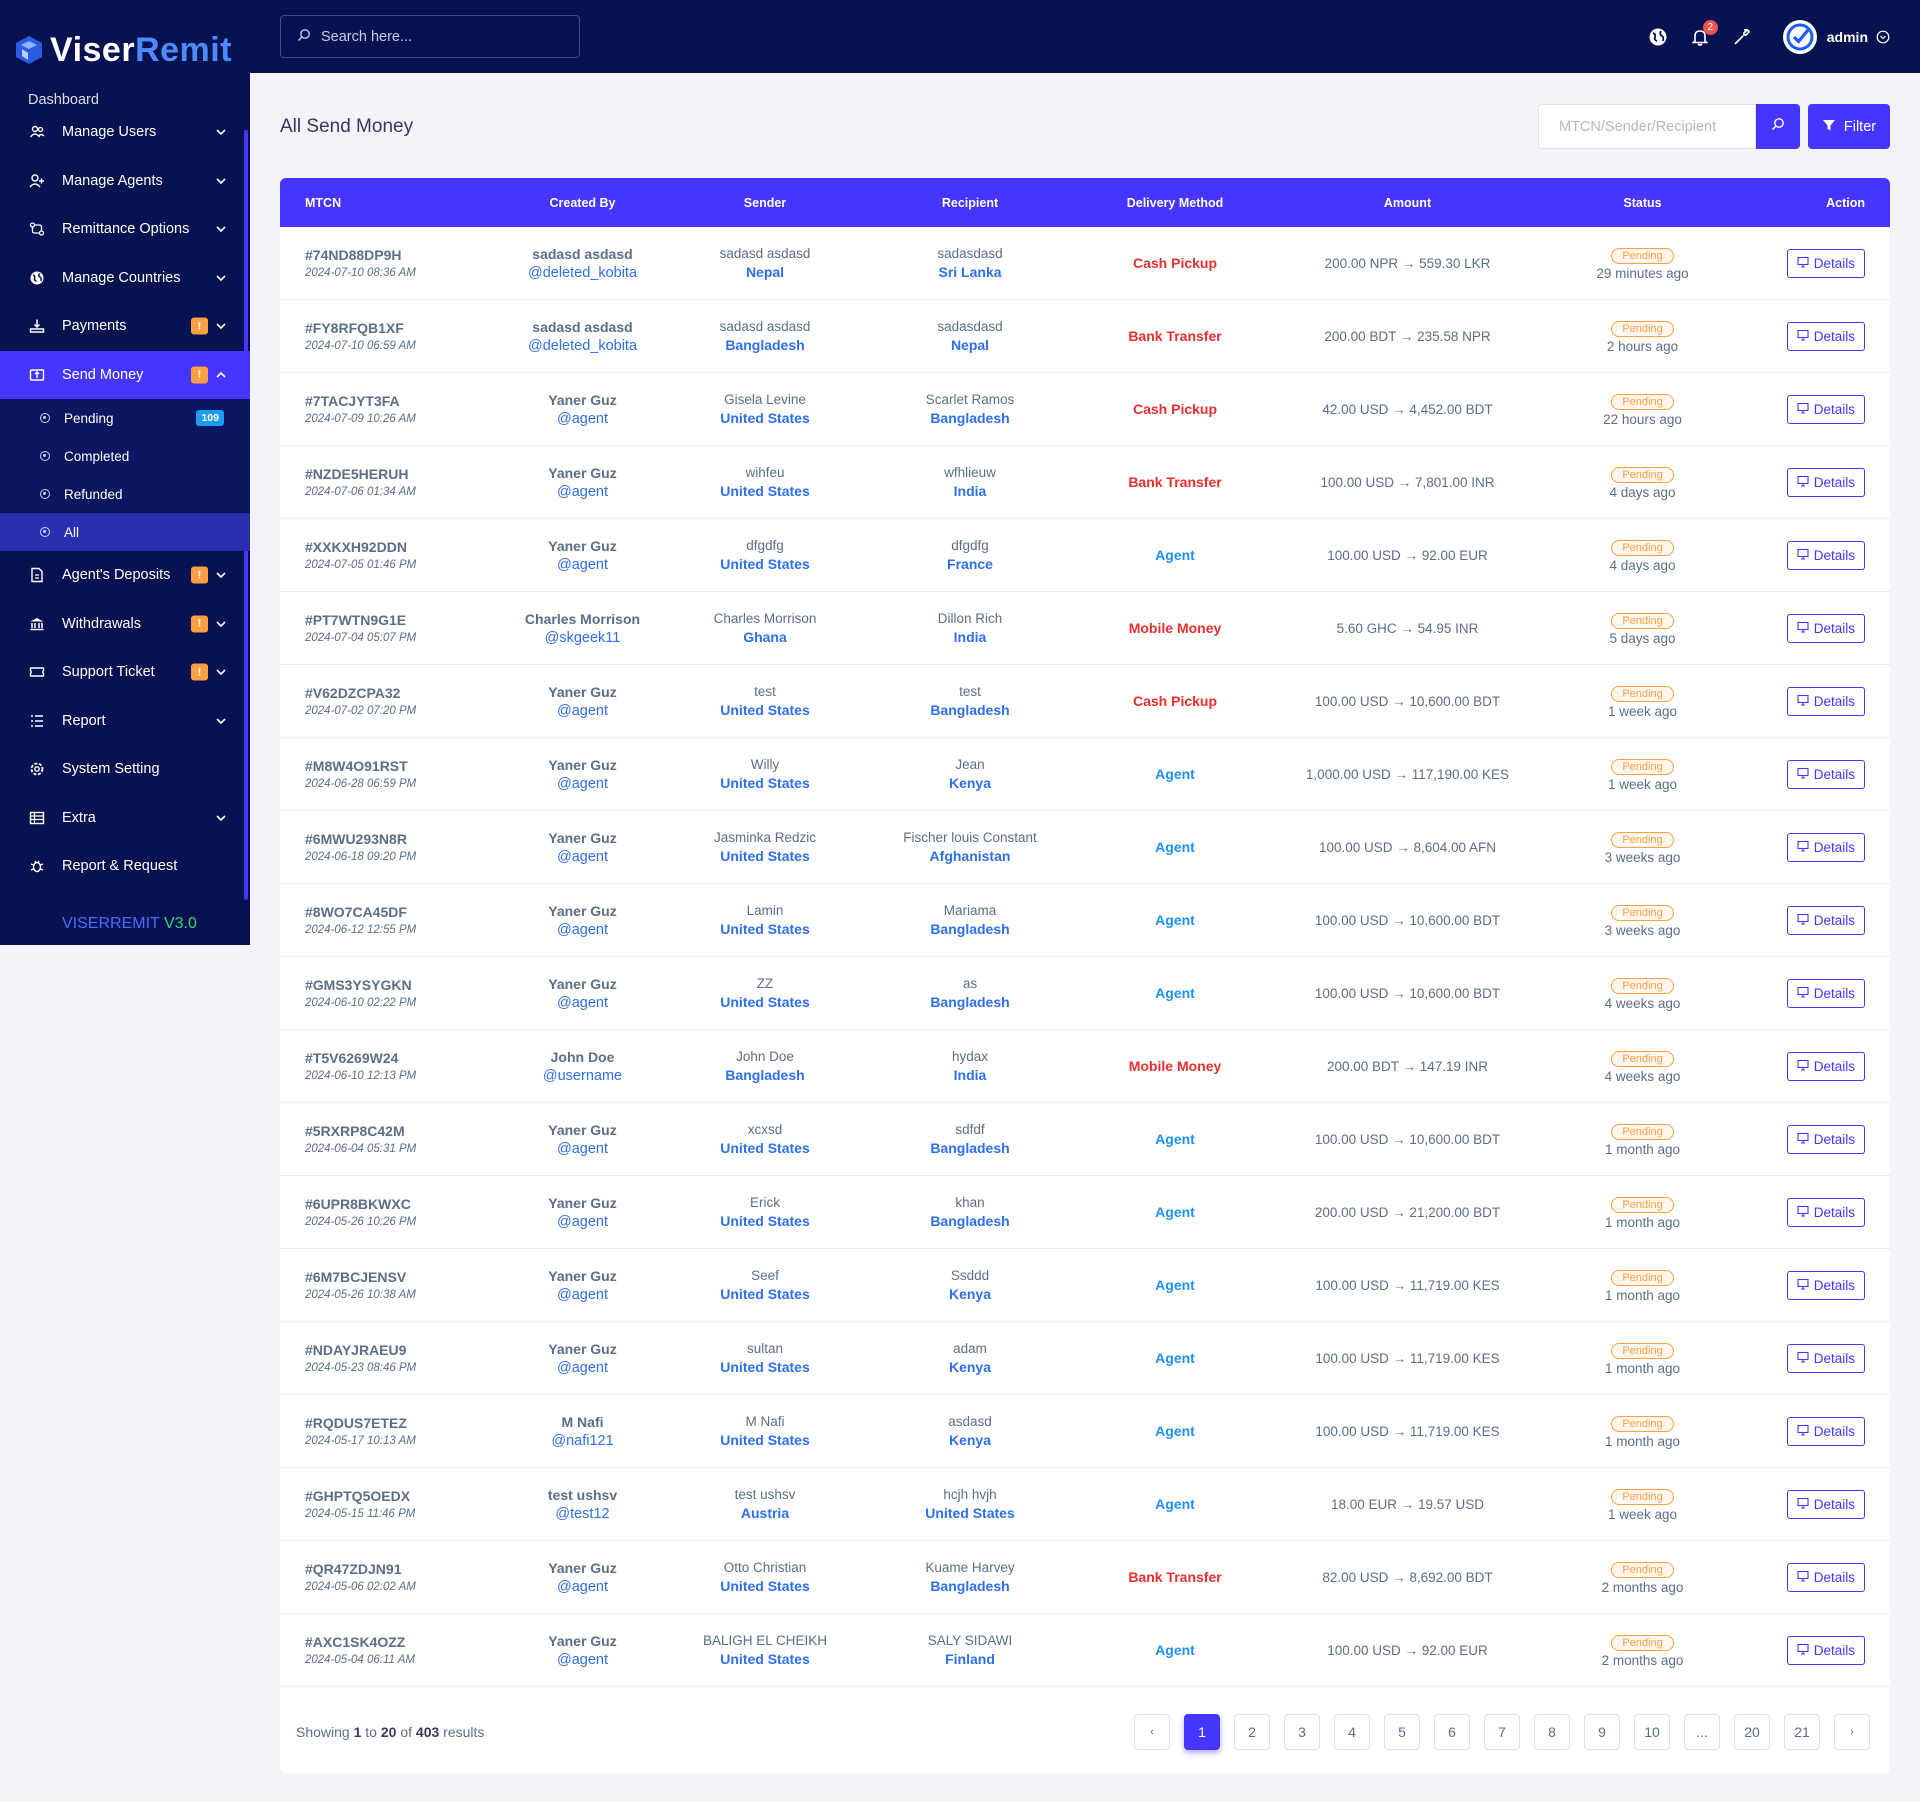  What do you see at coordinates (125, 532) in the screenshot?
I see `submenu-item-all: All` at bounding box center [125, 532].